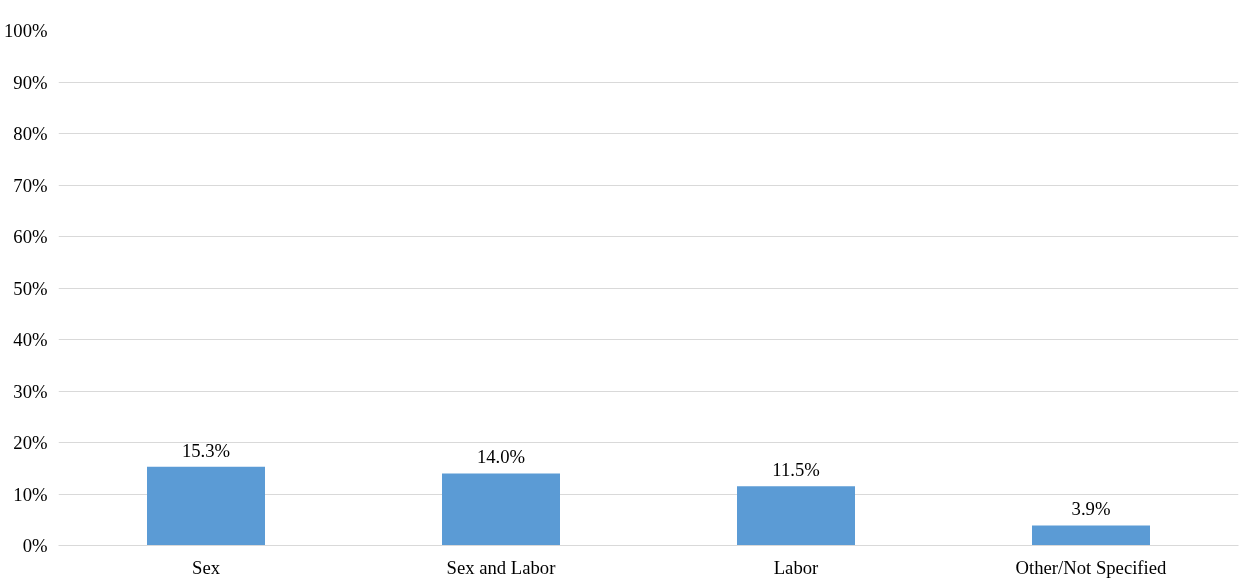  What do you see at coordinates (1091, 509) in the screenshot?
I see `data-label: 3.9%` at bounding box center [1091, 509].